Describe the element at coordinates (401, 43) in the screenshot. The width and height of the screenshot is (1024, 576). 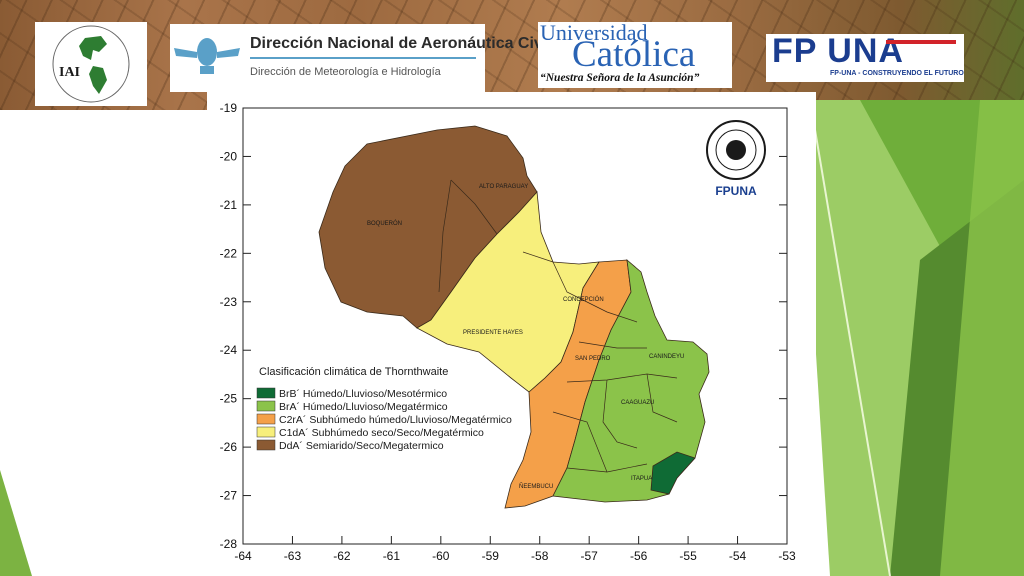
I see `dinac-title: Dirección Nacional de Aeronáutica Civil` at that location.